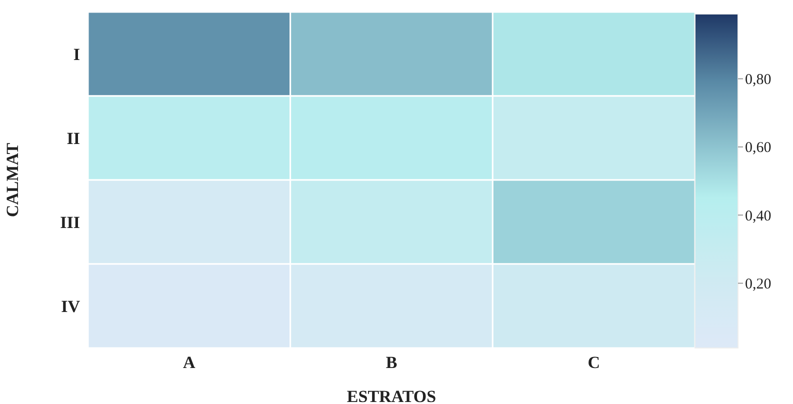 The width and height of the screenshot is (793, 404). Describe the element at coordinates (12, 180) in the screenshot. I see `y-axis-title: CALMAT` at that location.